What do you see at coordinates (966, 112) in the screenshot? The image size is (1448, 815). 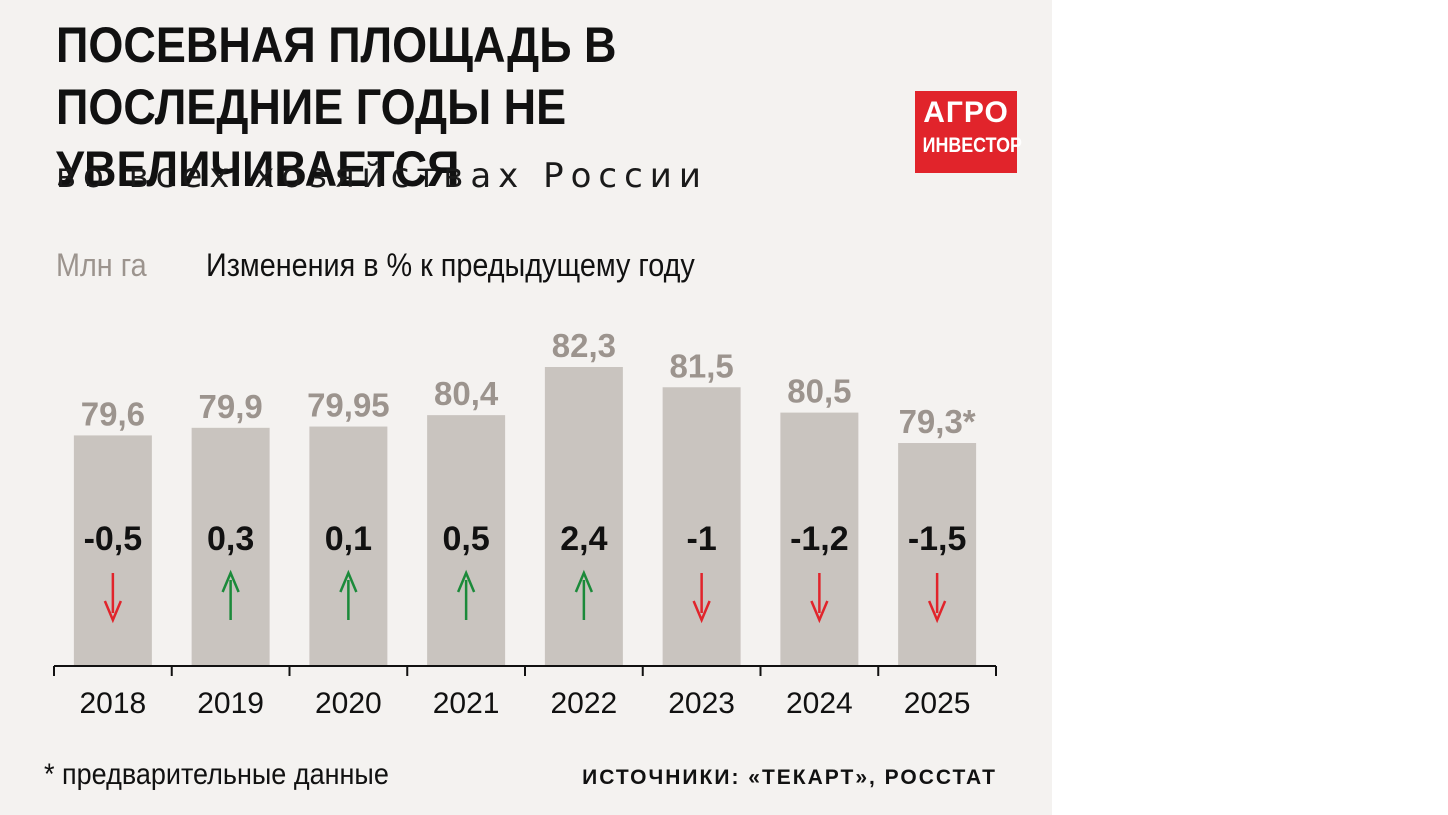 I see `logo-line-1: АГРО` at bounding box center [966, 112].